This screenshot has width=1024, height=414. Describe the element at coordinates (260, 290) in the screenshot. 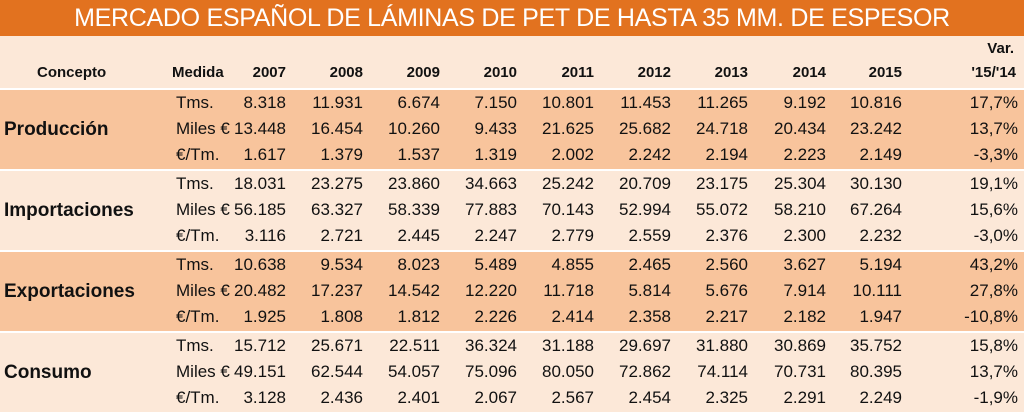

I see `value-cell: 20.482` at that location.